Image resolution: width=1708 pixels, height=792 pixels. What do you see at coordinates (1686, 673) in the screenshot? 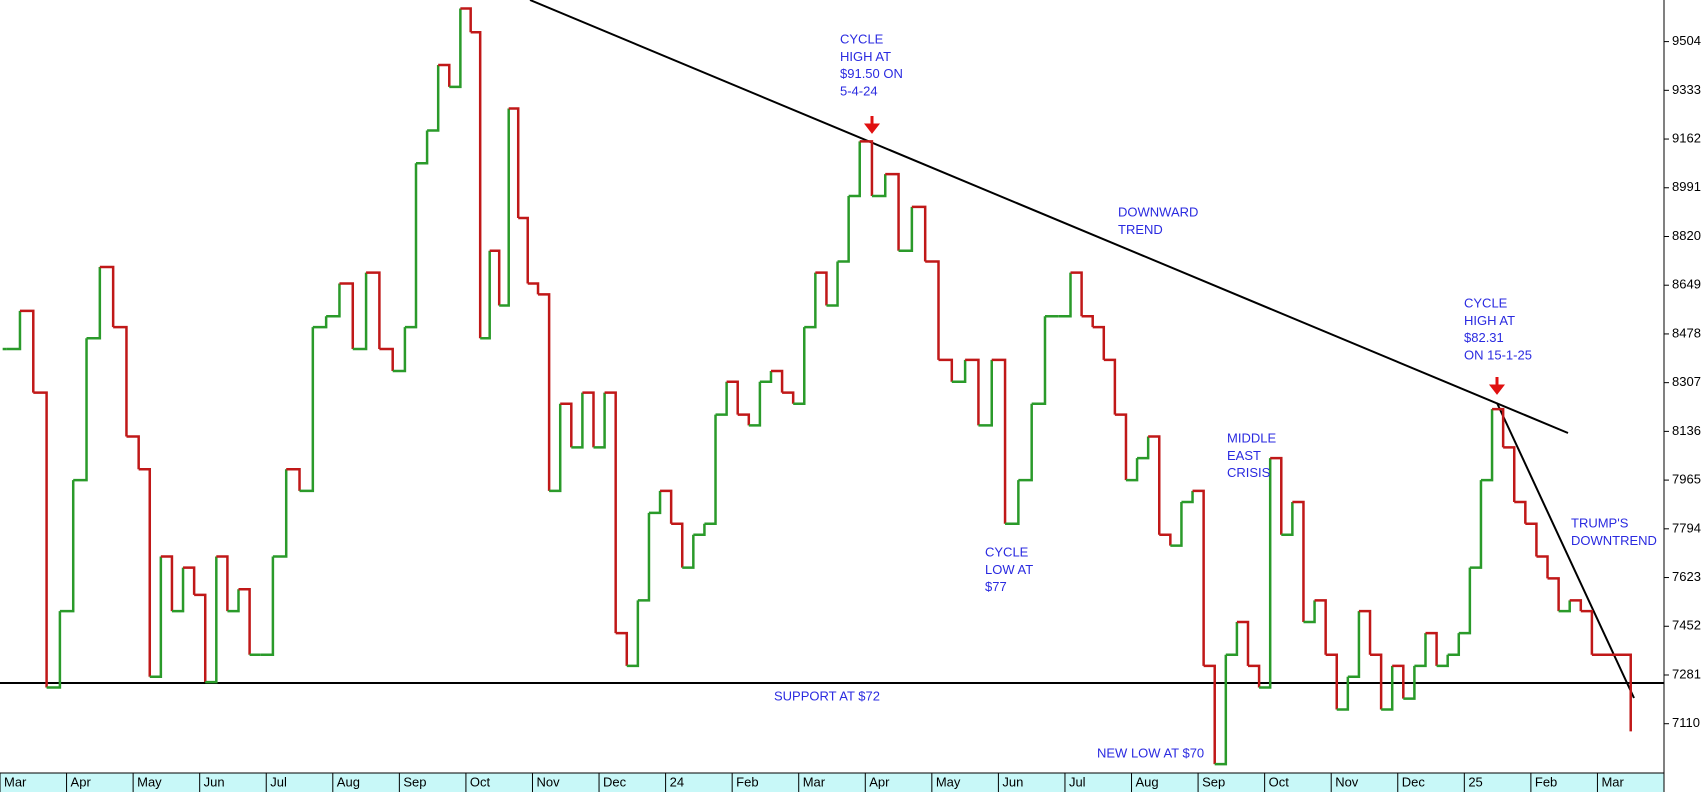
I see `y-tick-label: 7281` at bounding box center [1686, 673].